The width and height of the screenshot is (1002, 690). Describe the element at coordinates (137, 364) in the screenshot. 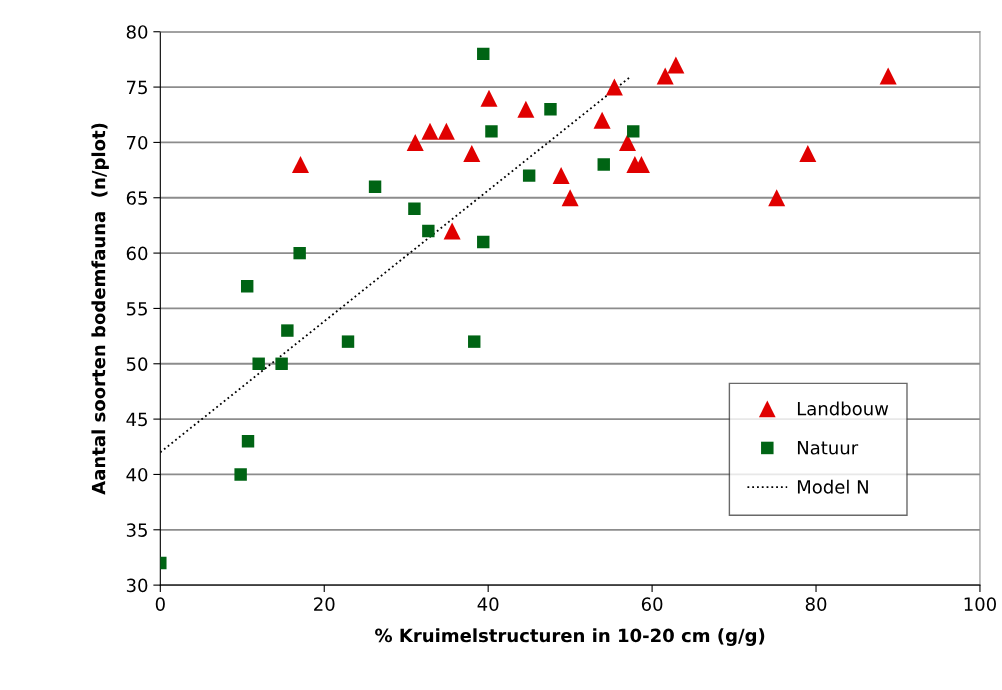

I see `y-tick-label: 50` at that location.